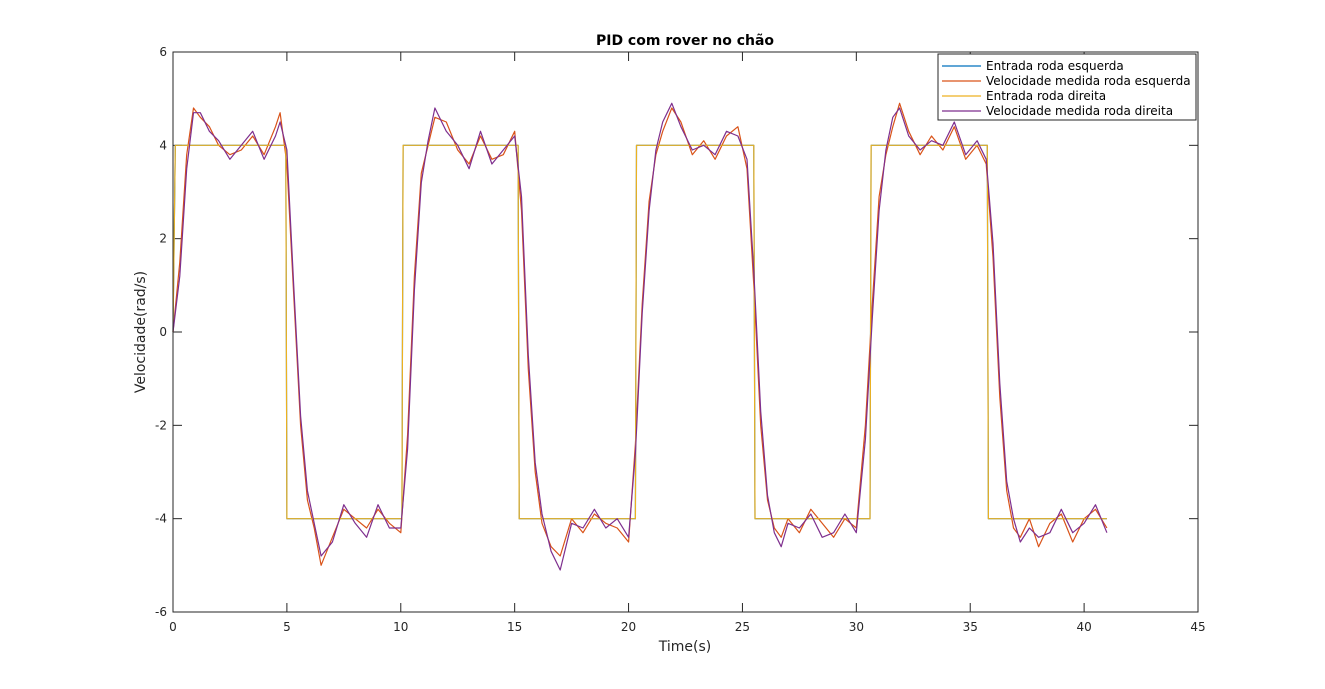 This screenshot has height=689, width=1325. What do you see at coordinates (628, 627) in the screenshot?
I see `x-tick-label: 20` at bounding box center [628, 627].